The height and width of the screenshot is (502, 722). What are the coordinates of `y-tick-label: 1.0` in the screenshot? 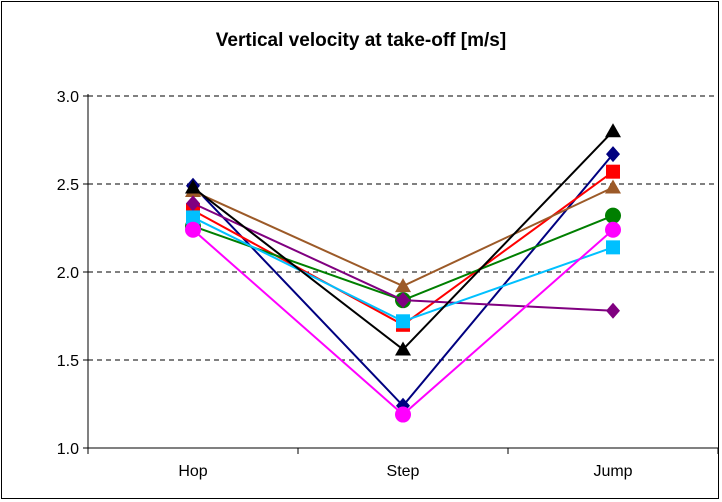 It's located at (68, 449).